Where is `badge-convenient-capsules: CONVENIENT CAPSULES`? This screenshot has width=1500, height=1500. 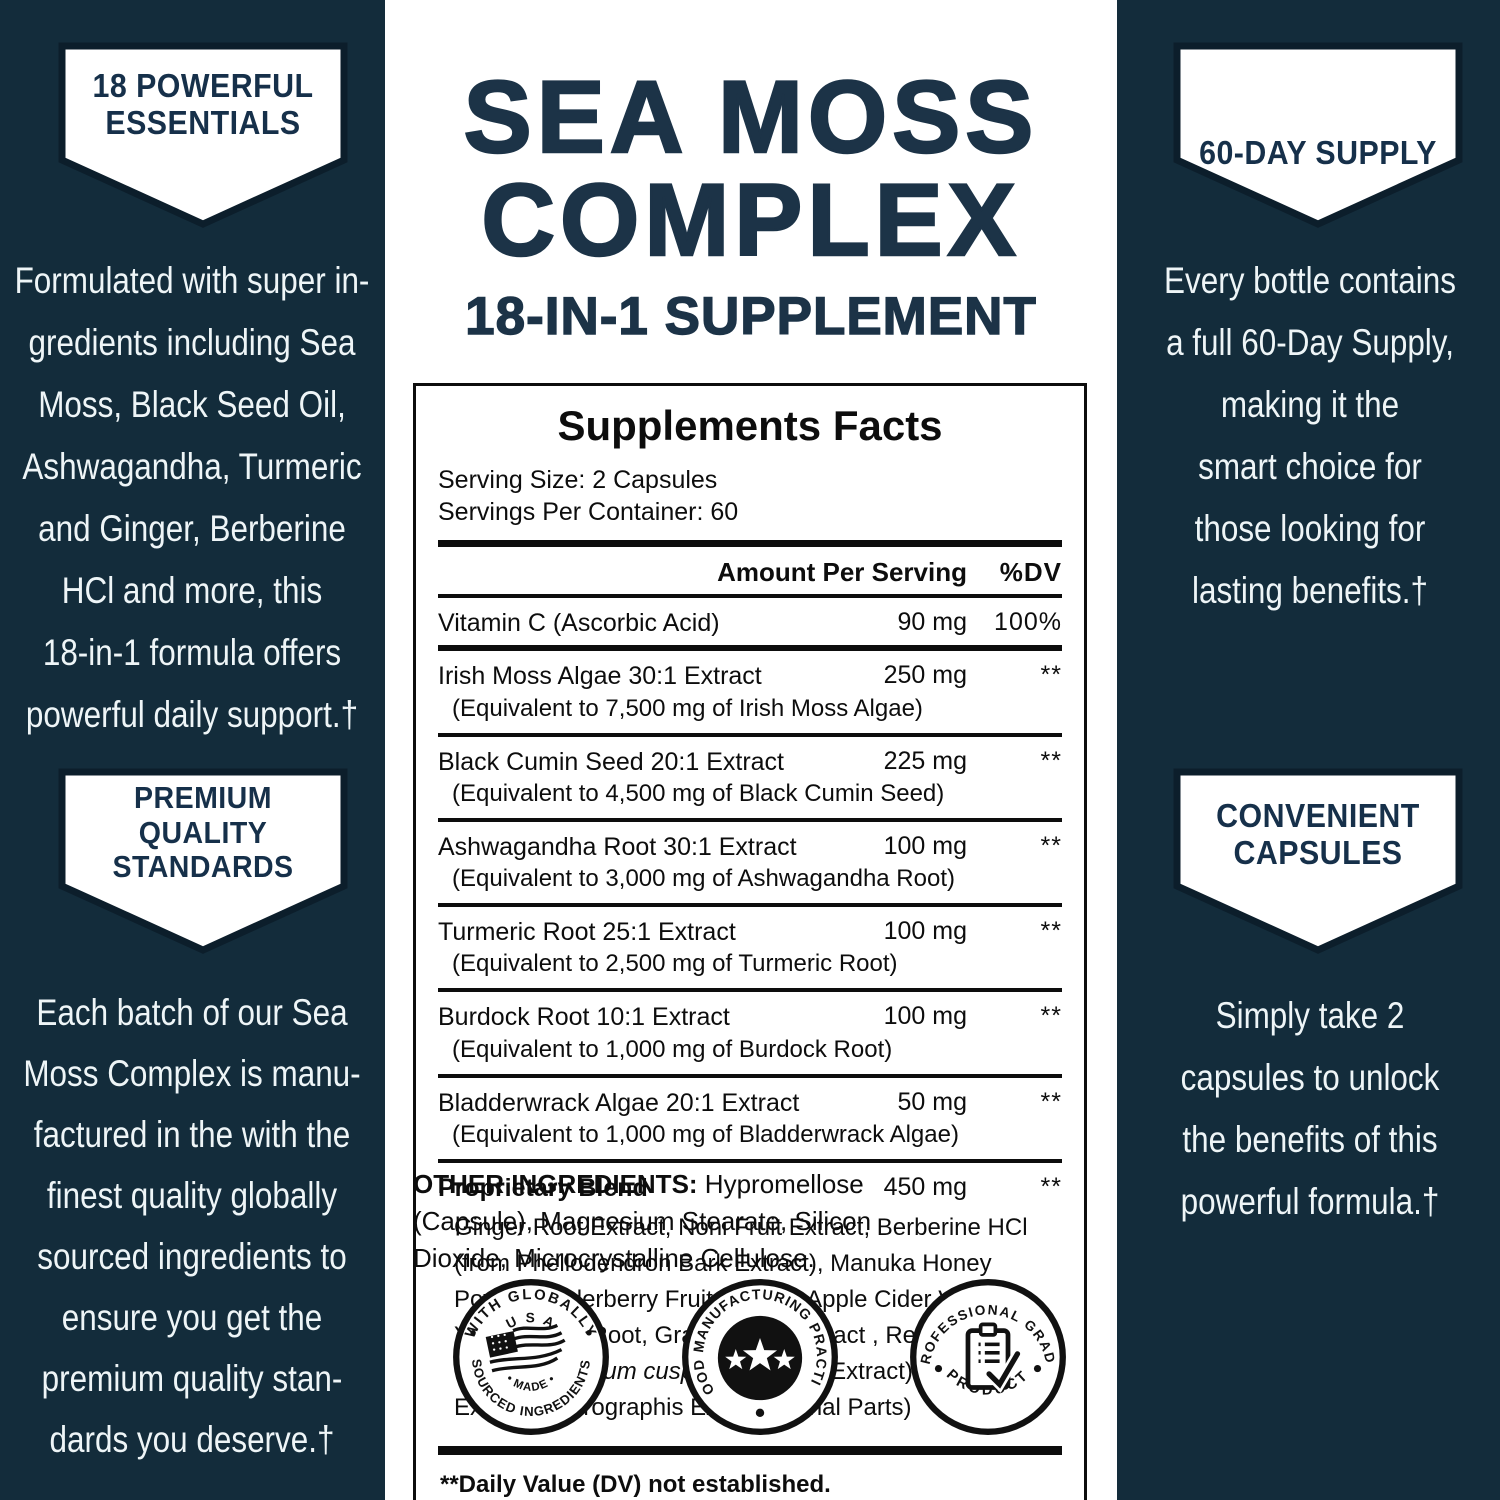
badge-convenient-capsules: CONVENIENT CAPSULES is located at coordinates (1318, 862).